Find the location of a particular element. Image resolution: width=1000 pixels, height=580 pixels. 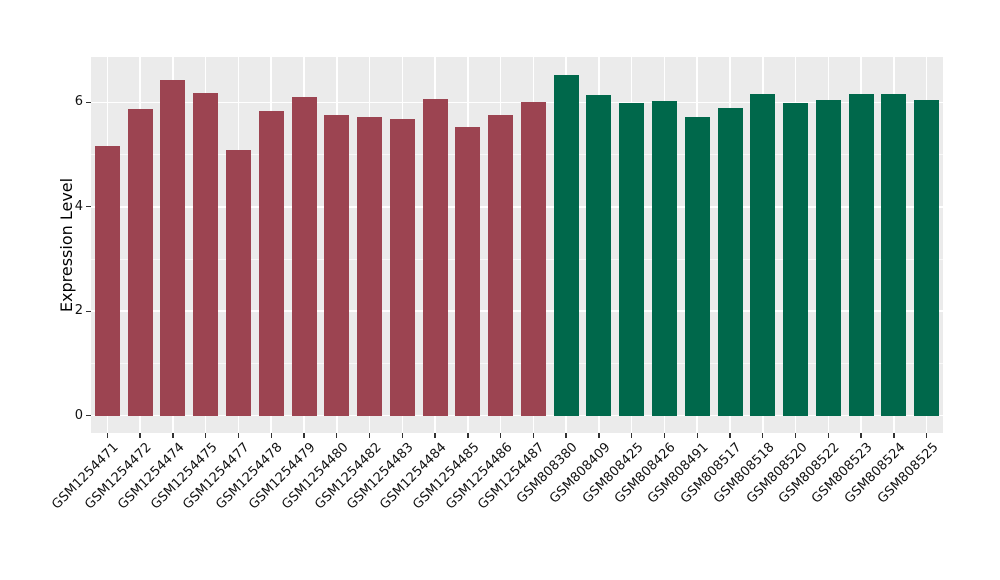

x-axis-tick-GSM1254486 is located at coordinates (500, 435).